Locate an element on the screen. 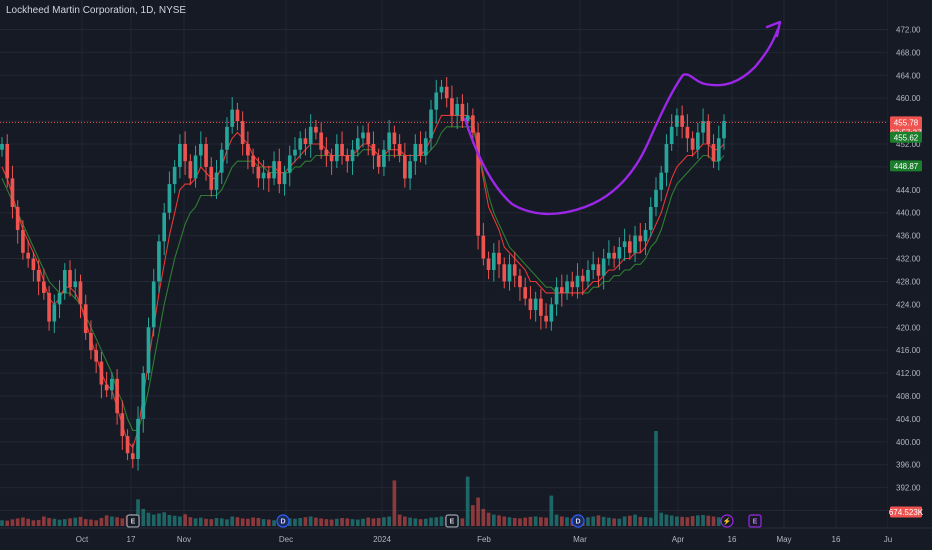 The image size is (932, 550). earnings-marker is located at coordinates (133, 521).